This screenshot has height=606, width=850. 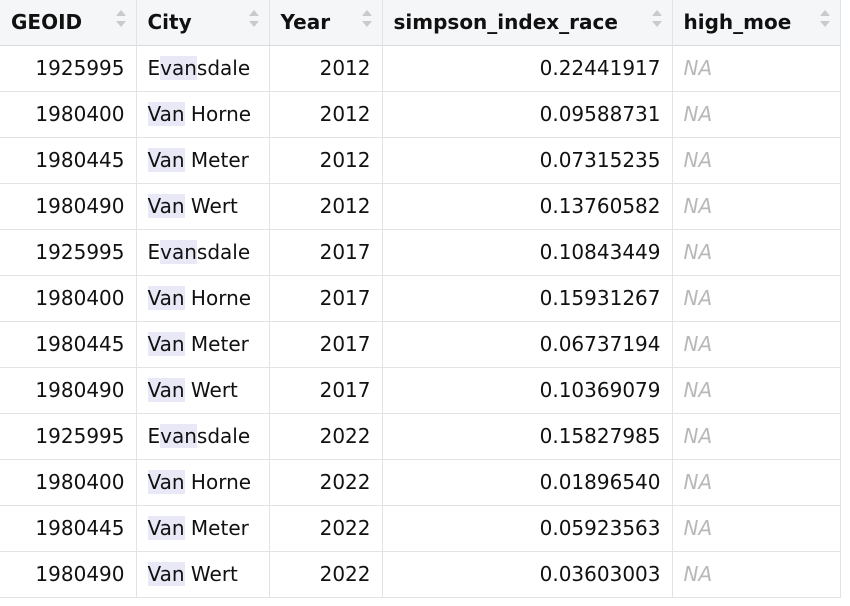 What do you see at coordinates (737, 22) in the screenshot?
I see `column-header-label: high_moe` at bounding box center [737, 22].